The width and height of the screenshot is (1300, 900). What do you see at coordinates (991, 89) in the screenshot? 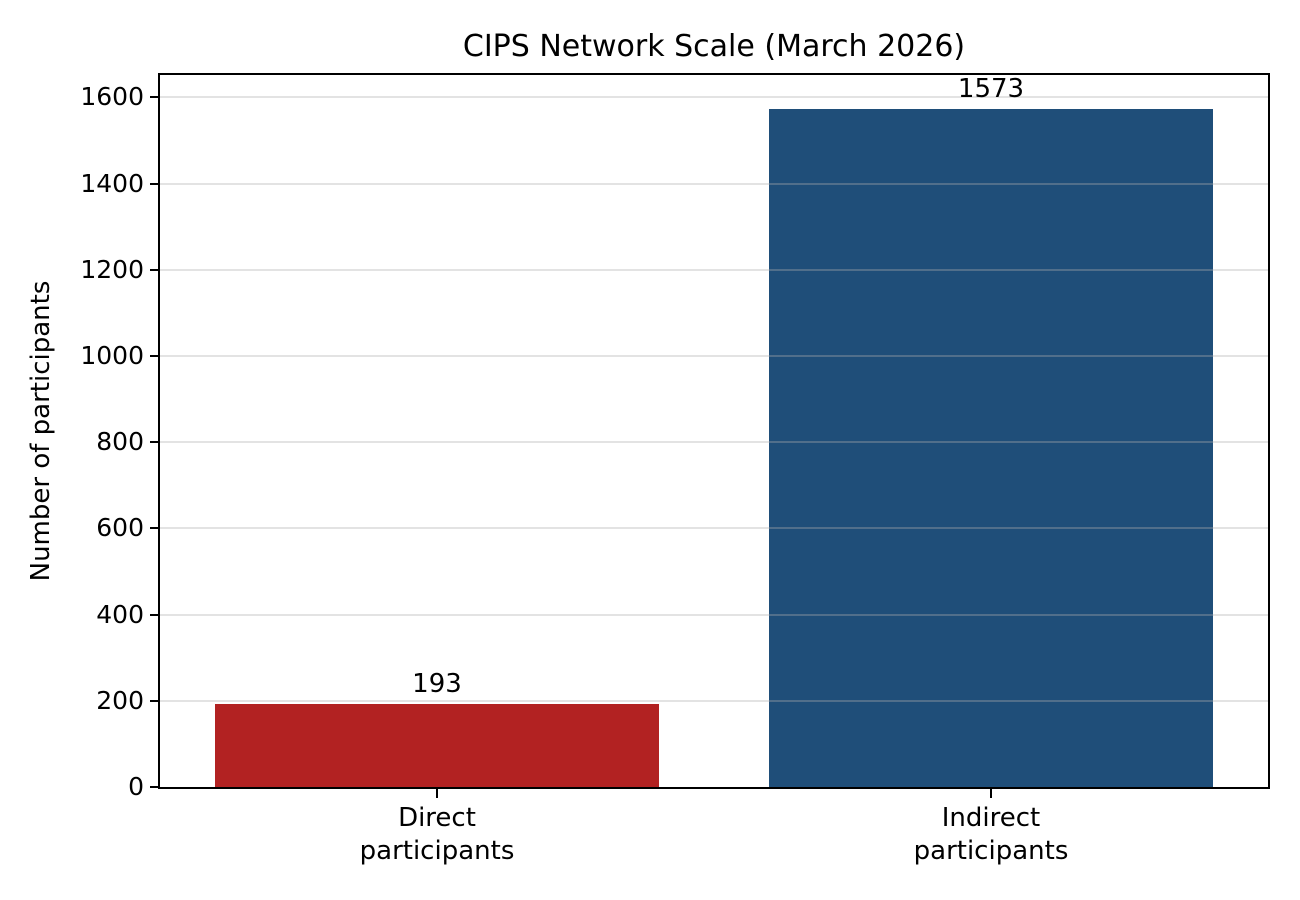
I see `bar-value-label: 1573` at bounding box center [991, 89].